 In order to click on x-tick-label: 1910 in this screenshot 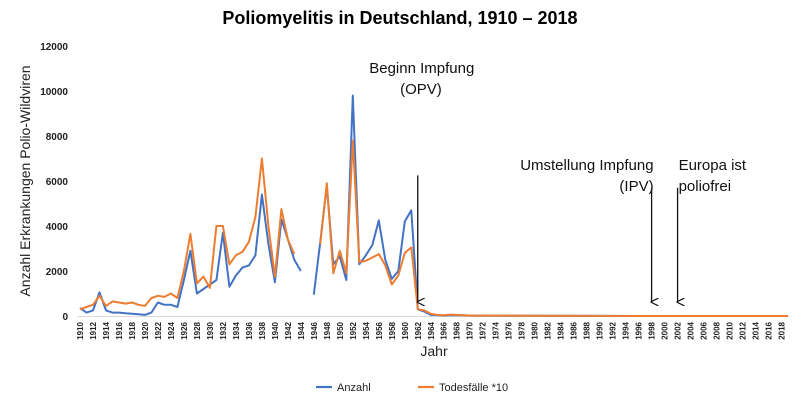, I will do `click(80, 330)`.